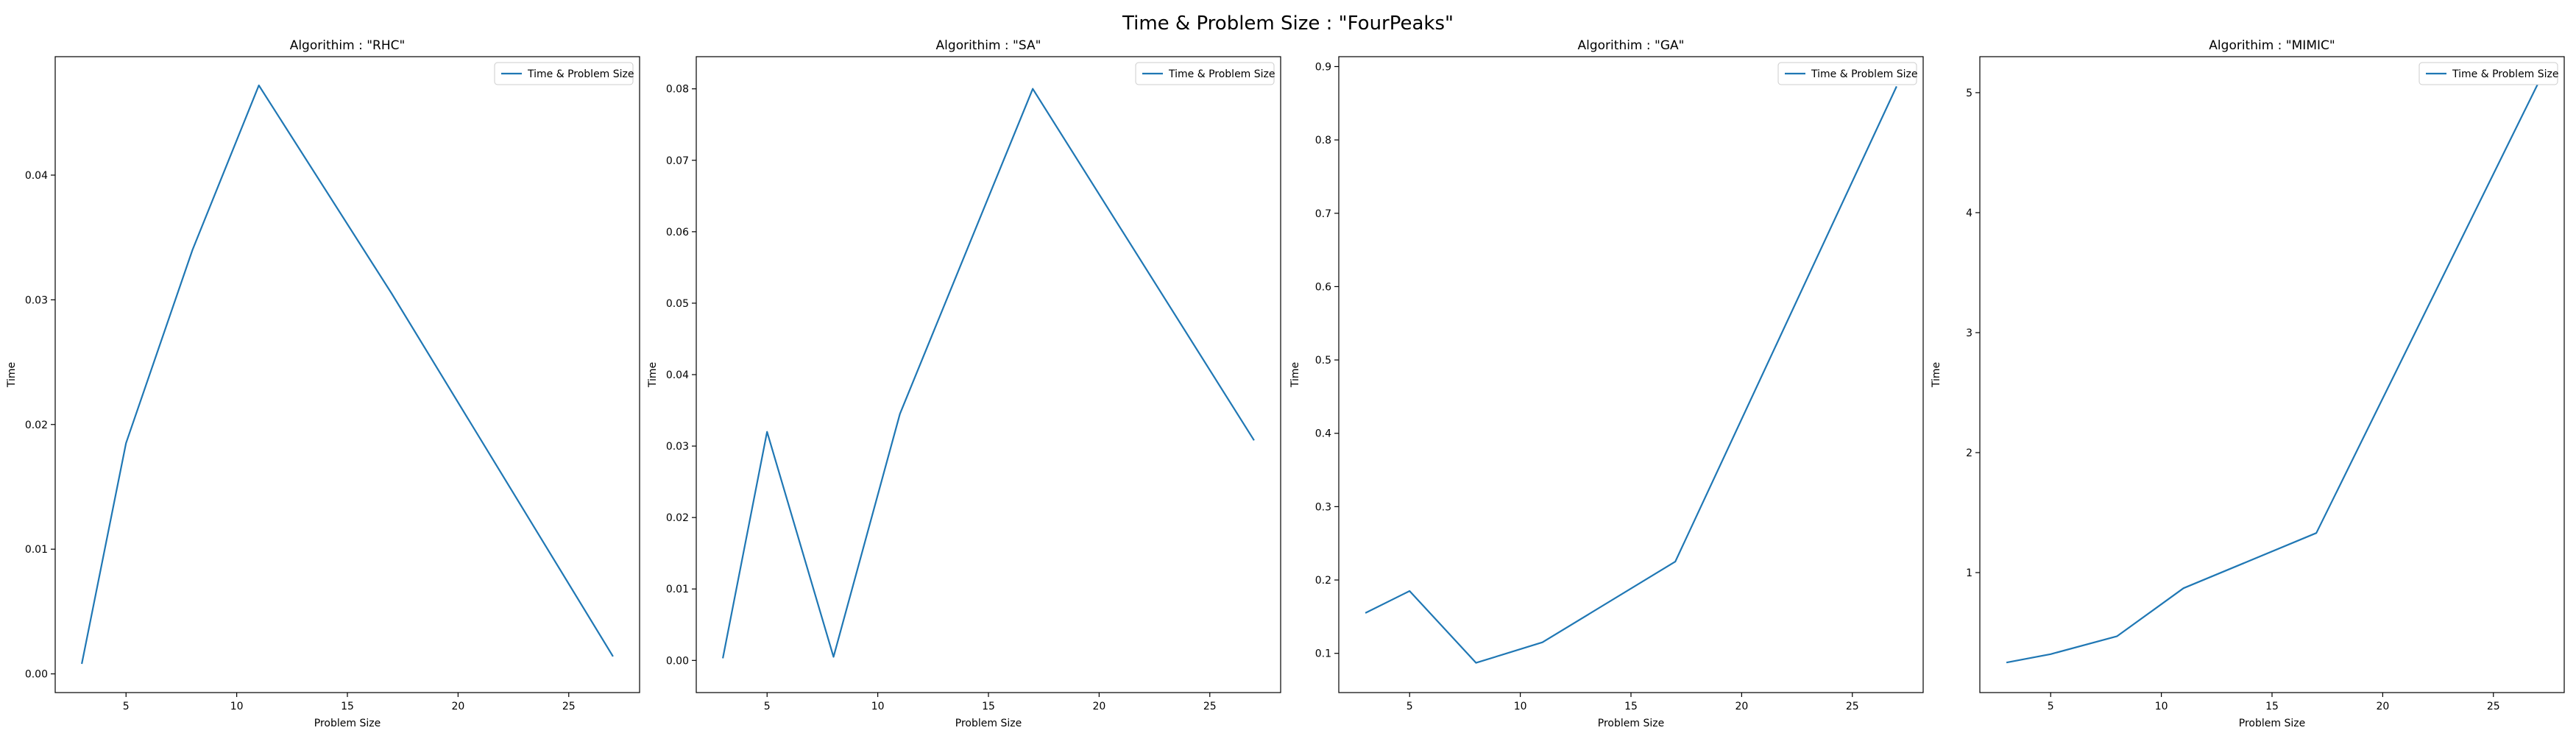 The image size is (2576, 736). Describe the element at coordinates (677, 90) in the screenshot. I see `y-tick-label: 0.08` at that location.